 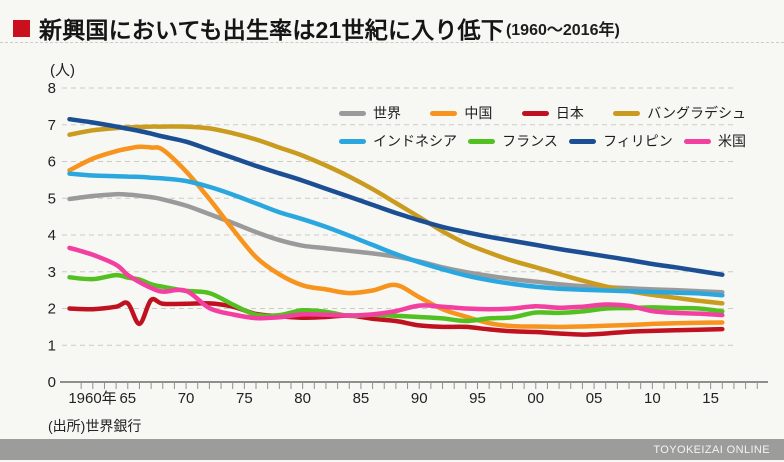 What do you see at coordinates (302, 398) in the screenshot?
I see `x-axis-label: 80` at bounding box center [302, 398].